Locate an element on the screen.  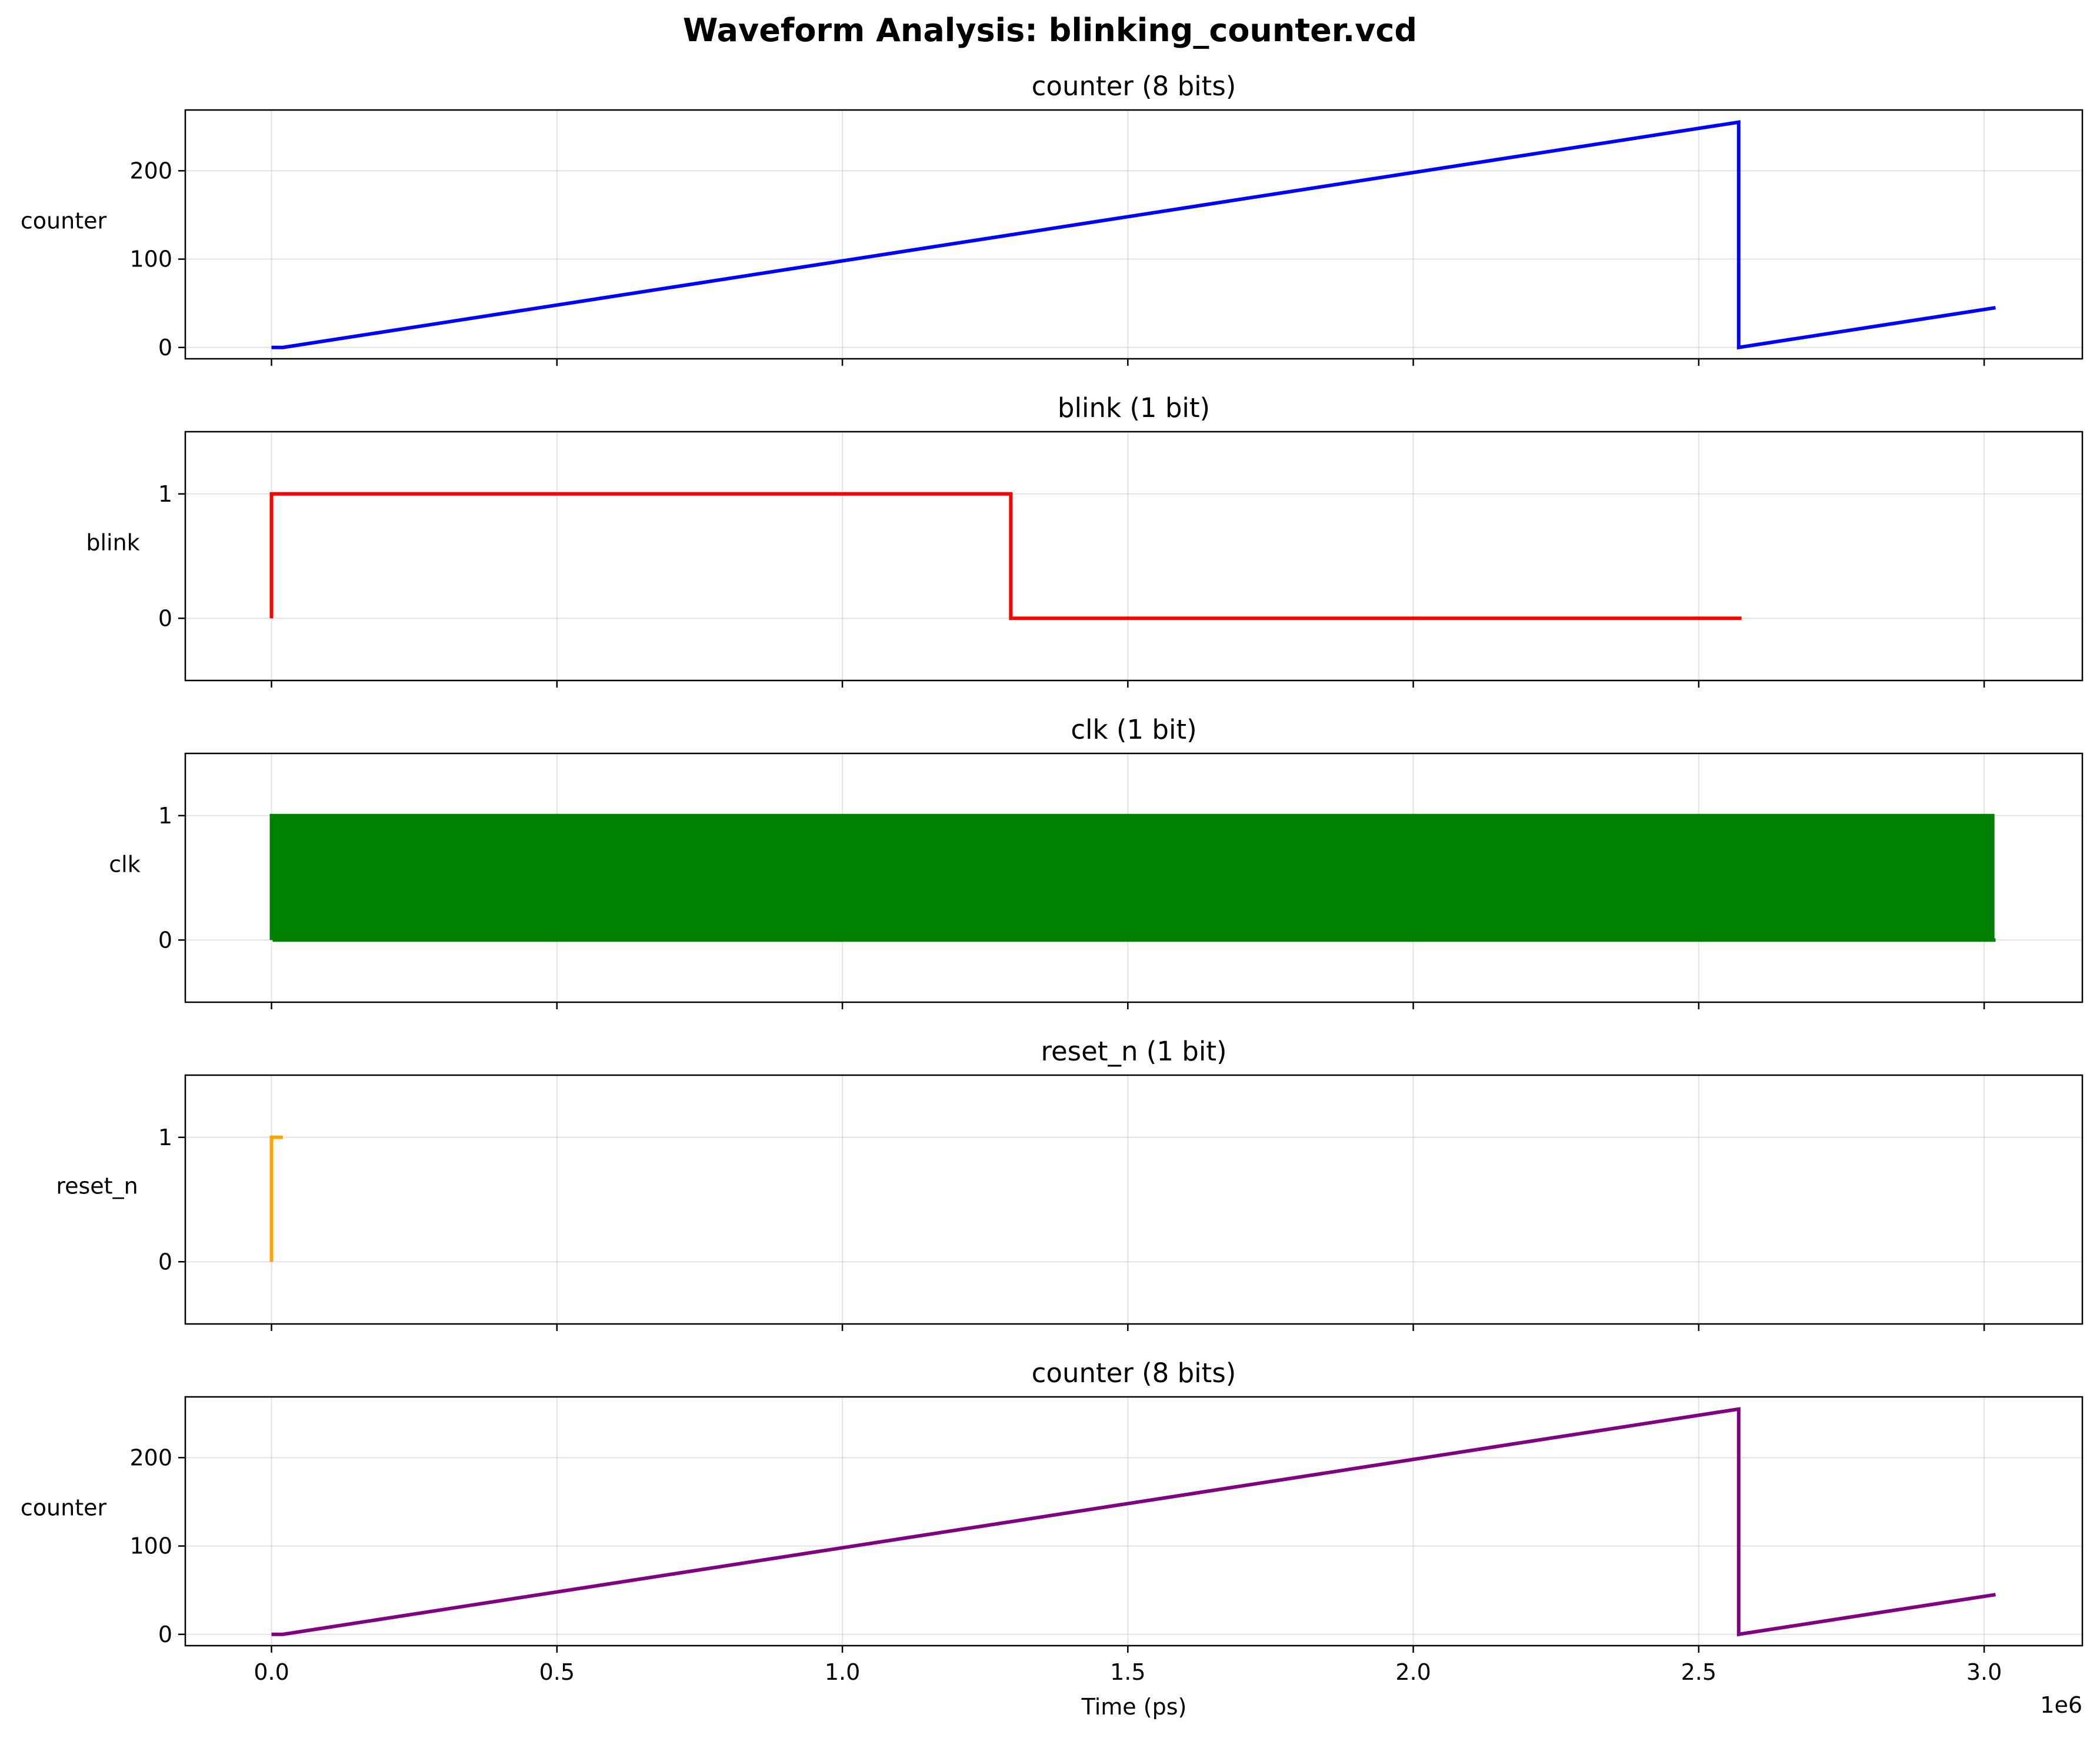
series-line-blink is located at coordinates (1005, 556).